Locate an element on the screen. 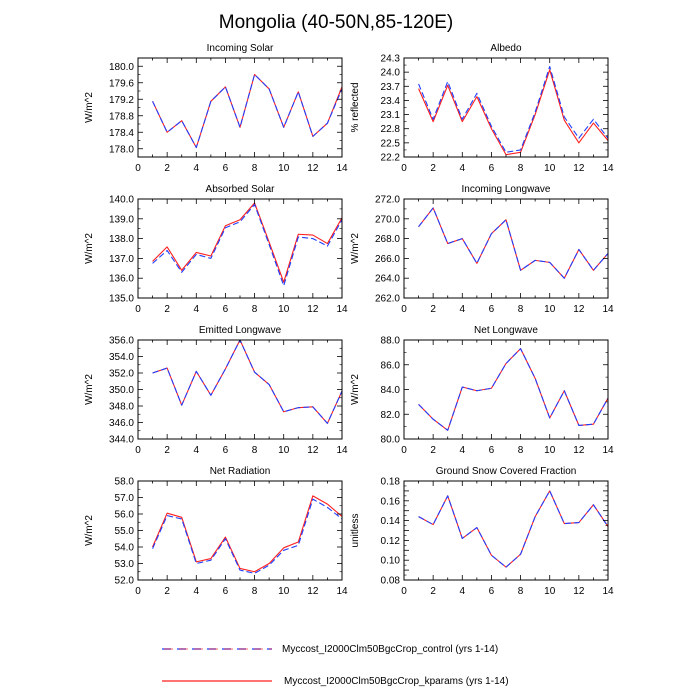  y-tick-label: 53.0 is located at coordinates (125, 564).